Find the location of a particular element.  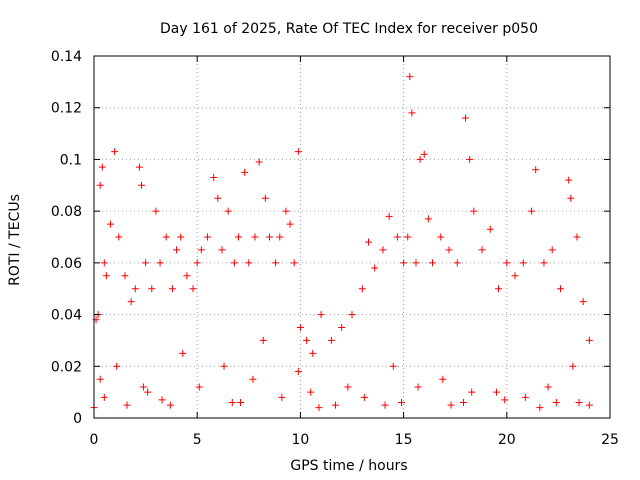

y-tick-label: 0.04 is located at coordinates (66, 316).